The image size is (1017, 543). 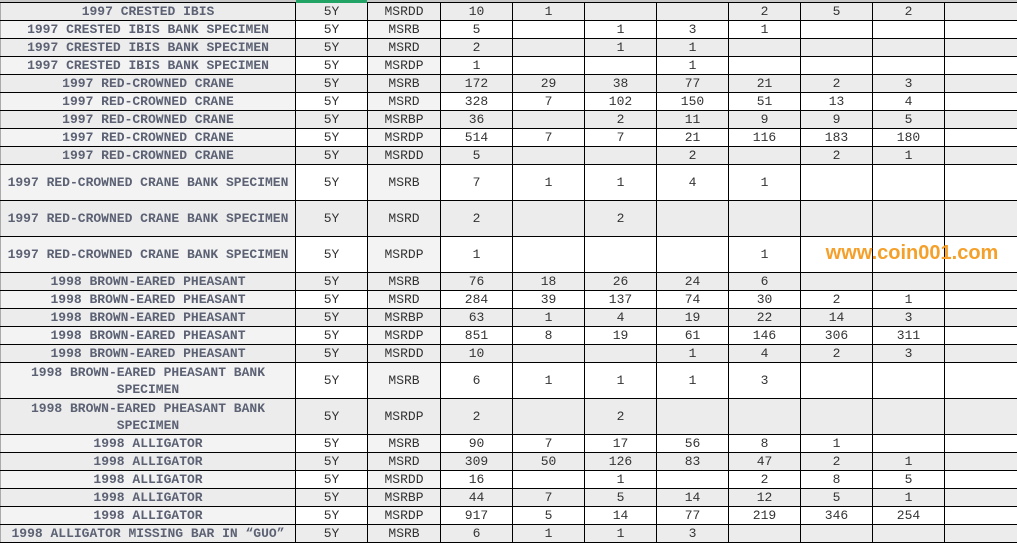 What do you see at coordinates (765, 381) in the screenshot?
I see `cell-value: 3` at bounding box center [765, 381].